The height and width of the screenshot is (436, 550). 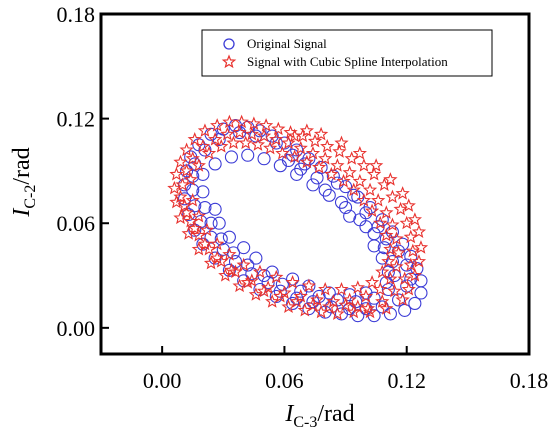 What do you see at coordinates (76, 223) in the screenshot?
I see `y-tick-label: 0.06` at bounding box center [76, 223].